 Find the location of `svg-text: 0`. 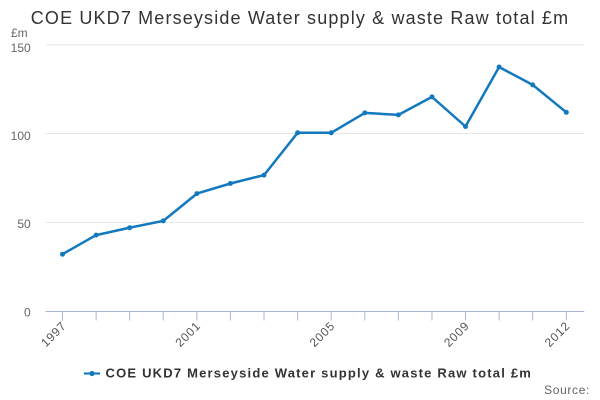

svg-text: 0 is located at coordinates (27, 313).